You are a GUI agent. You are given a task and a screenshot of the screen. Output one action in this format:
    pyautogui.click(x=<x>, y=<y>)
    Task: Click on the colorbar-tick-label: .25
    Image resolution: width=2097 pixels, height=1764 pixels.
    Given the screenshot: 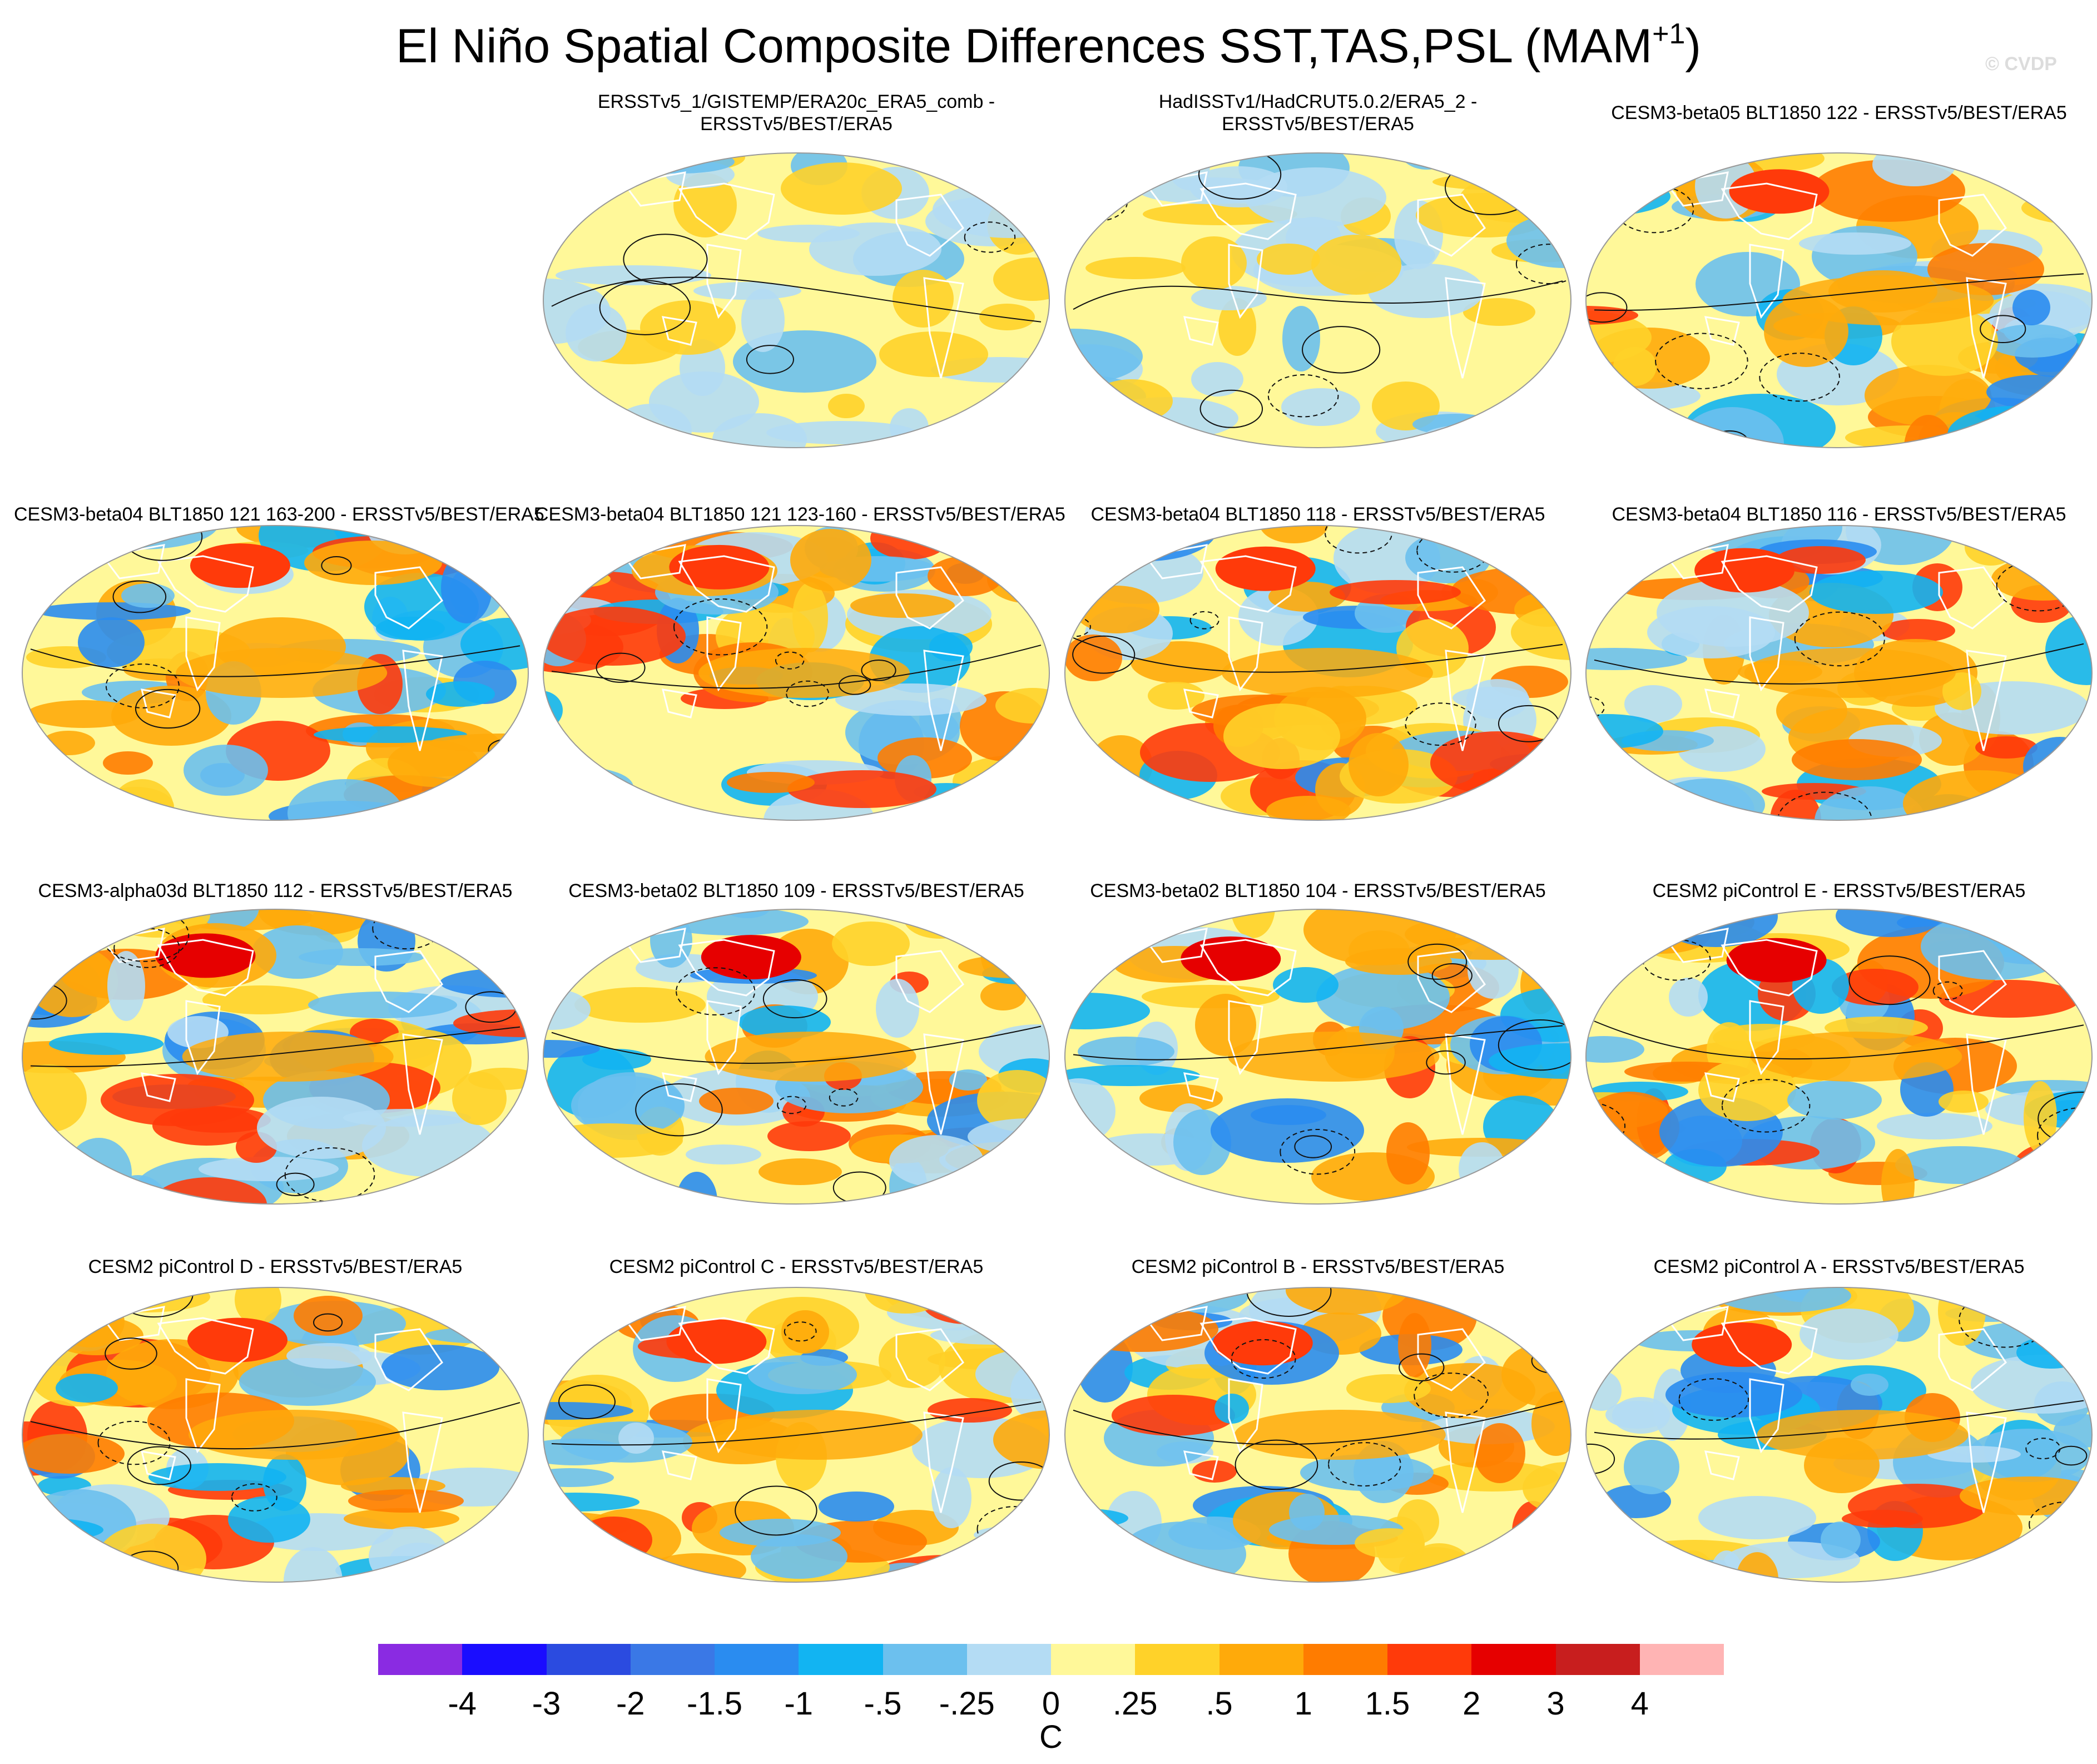 What is the action you would take?
    pyautogui.click(x=1135, y=1704)
    